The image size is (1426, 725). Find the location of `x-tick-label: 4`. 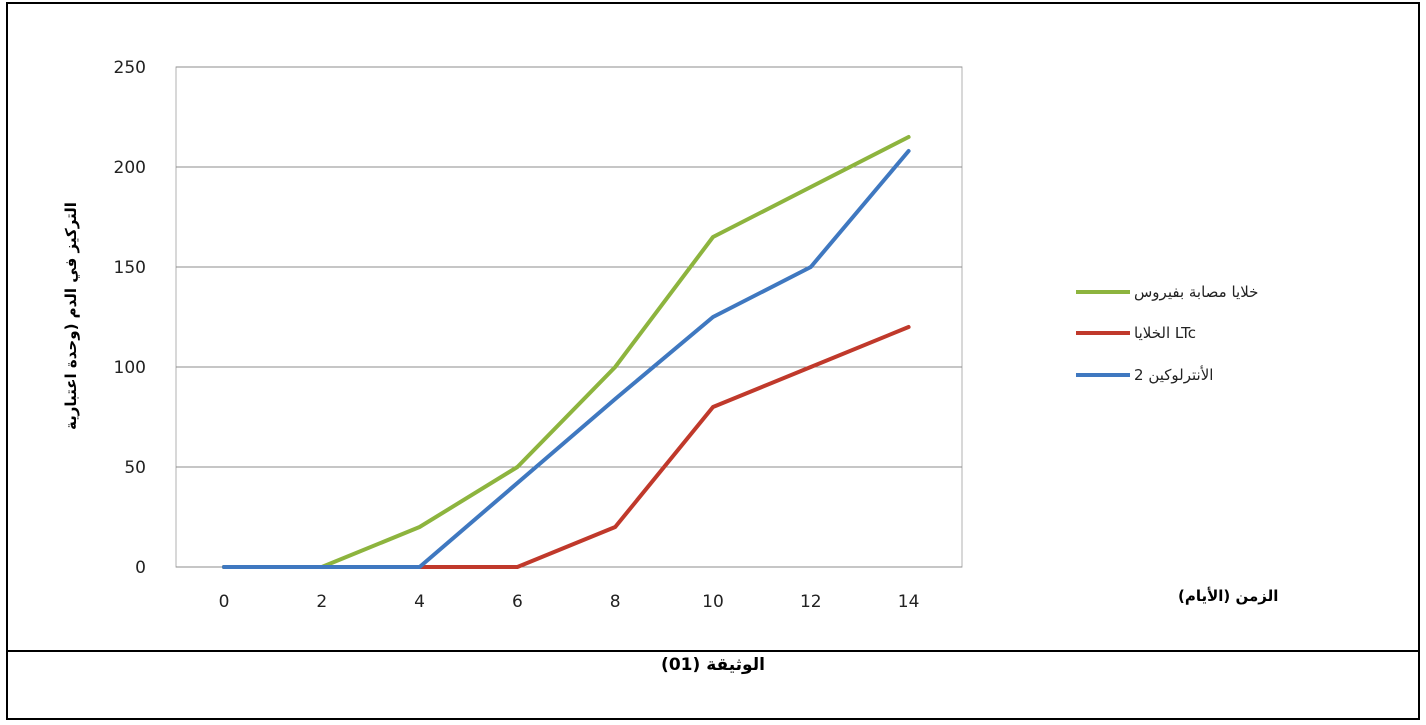

x-tick-label: 4 is located at coordinates (419, 602).